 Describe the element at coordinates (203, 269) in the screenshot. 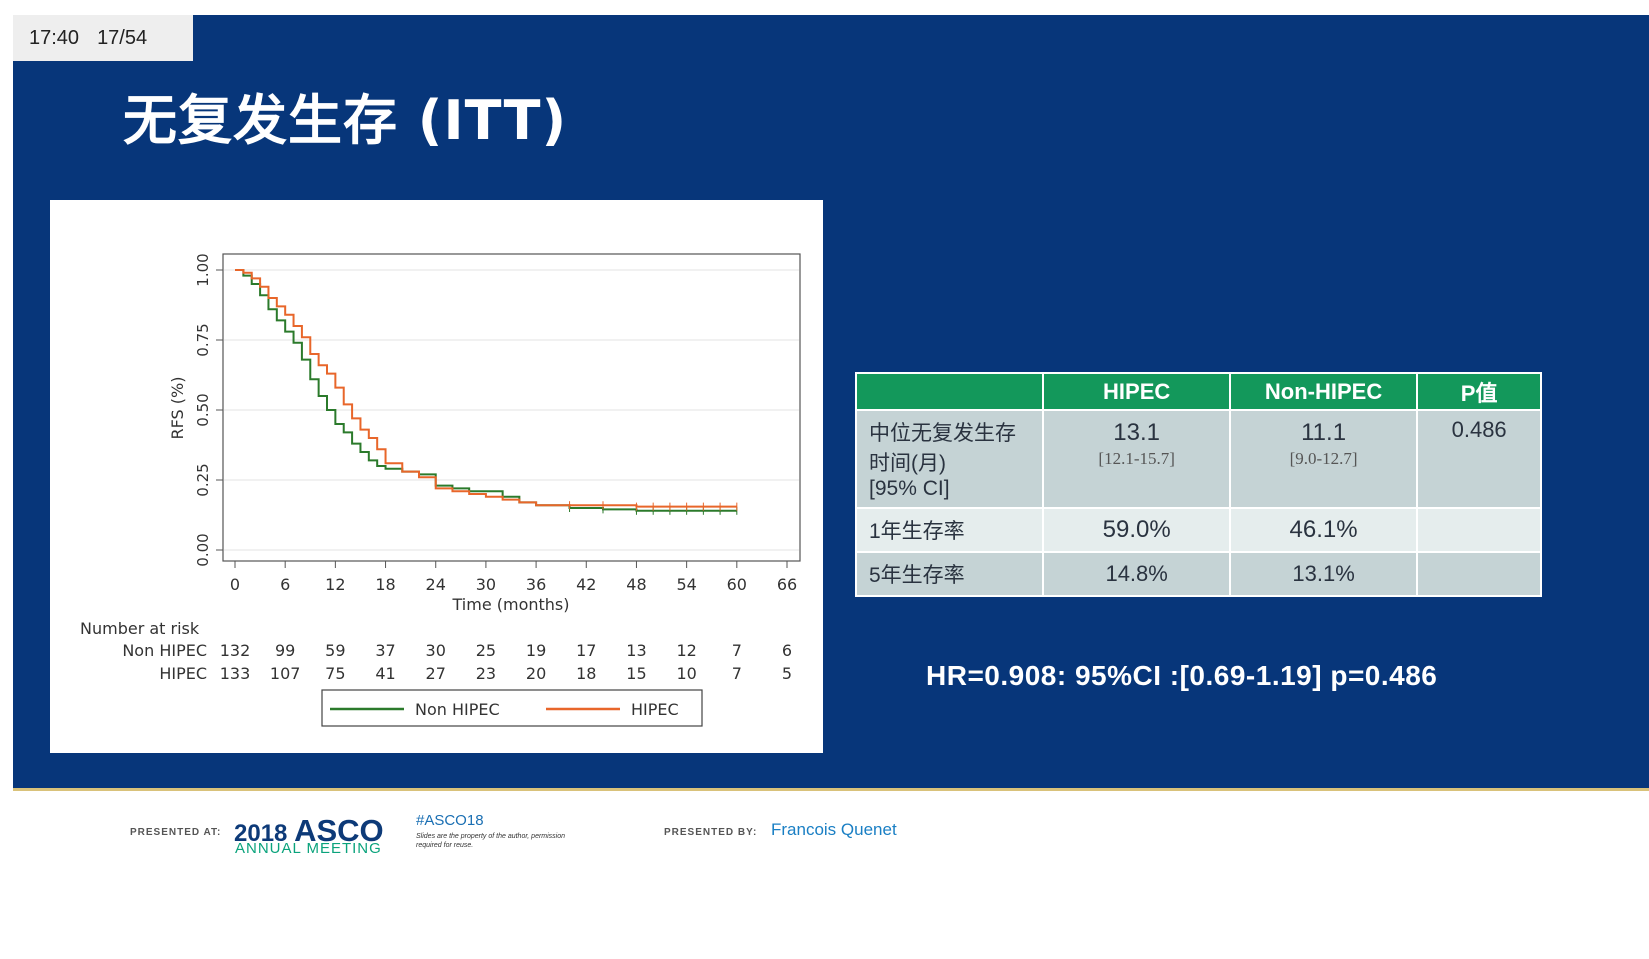

I see `y-tick-label: 1.00` at that location.